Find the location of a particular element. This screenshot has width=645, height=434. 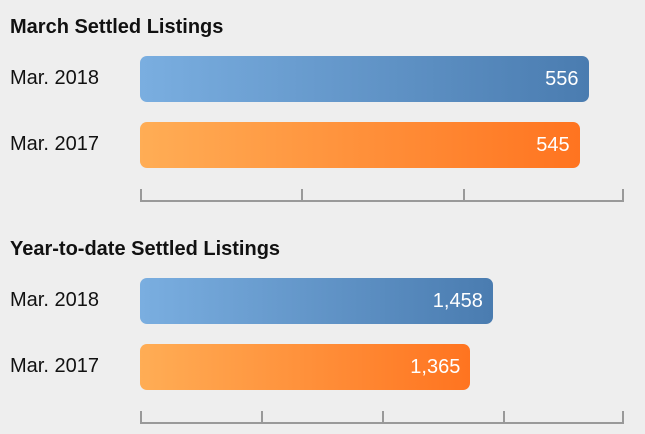

chart-title: Year-to-date Settled Listings is located at coordinates (145, 249).